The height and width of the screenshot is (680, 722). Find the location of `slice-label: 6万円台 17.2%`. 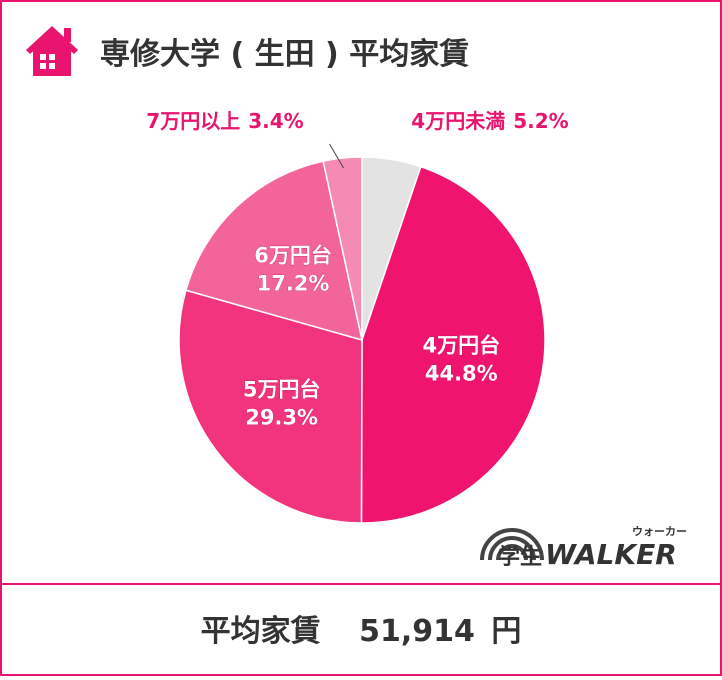

slice-label: 6万円台 17.2% is located at coordinates (293, 270).